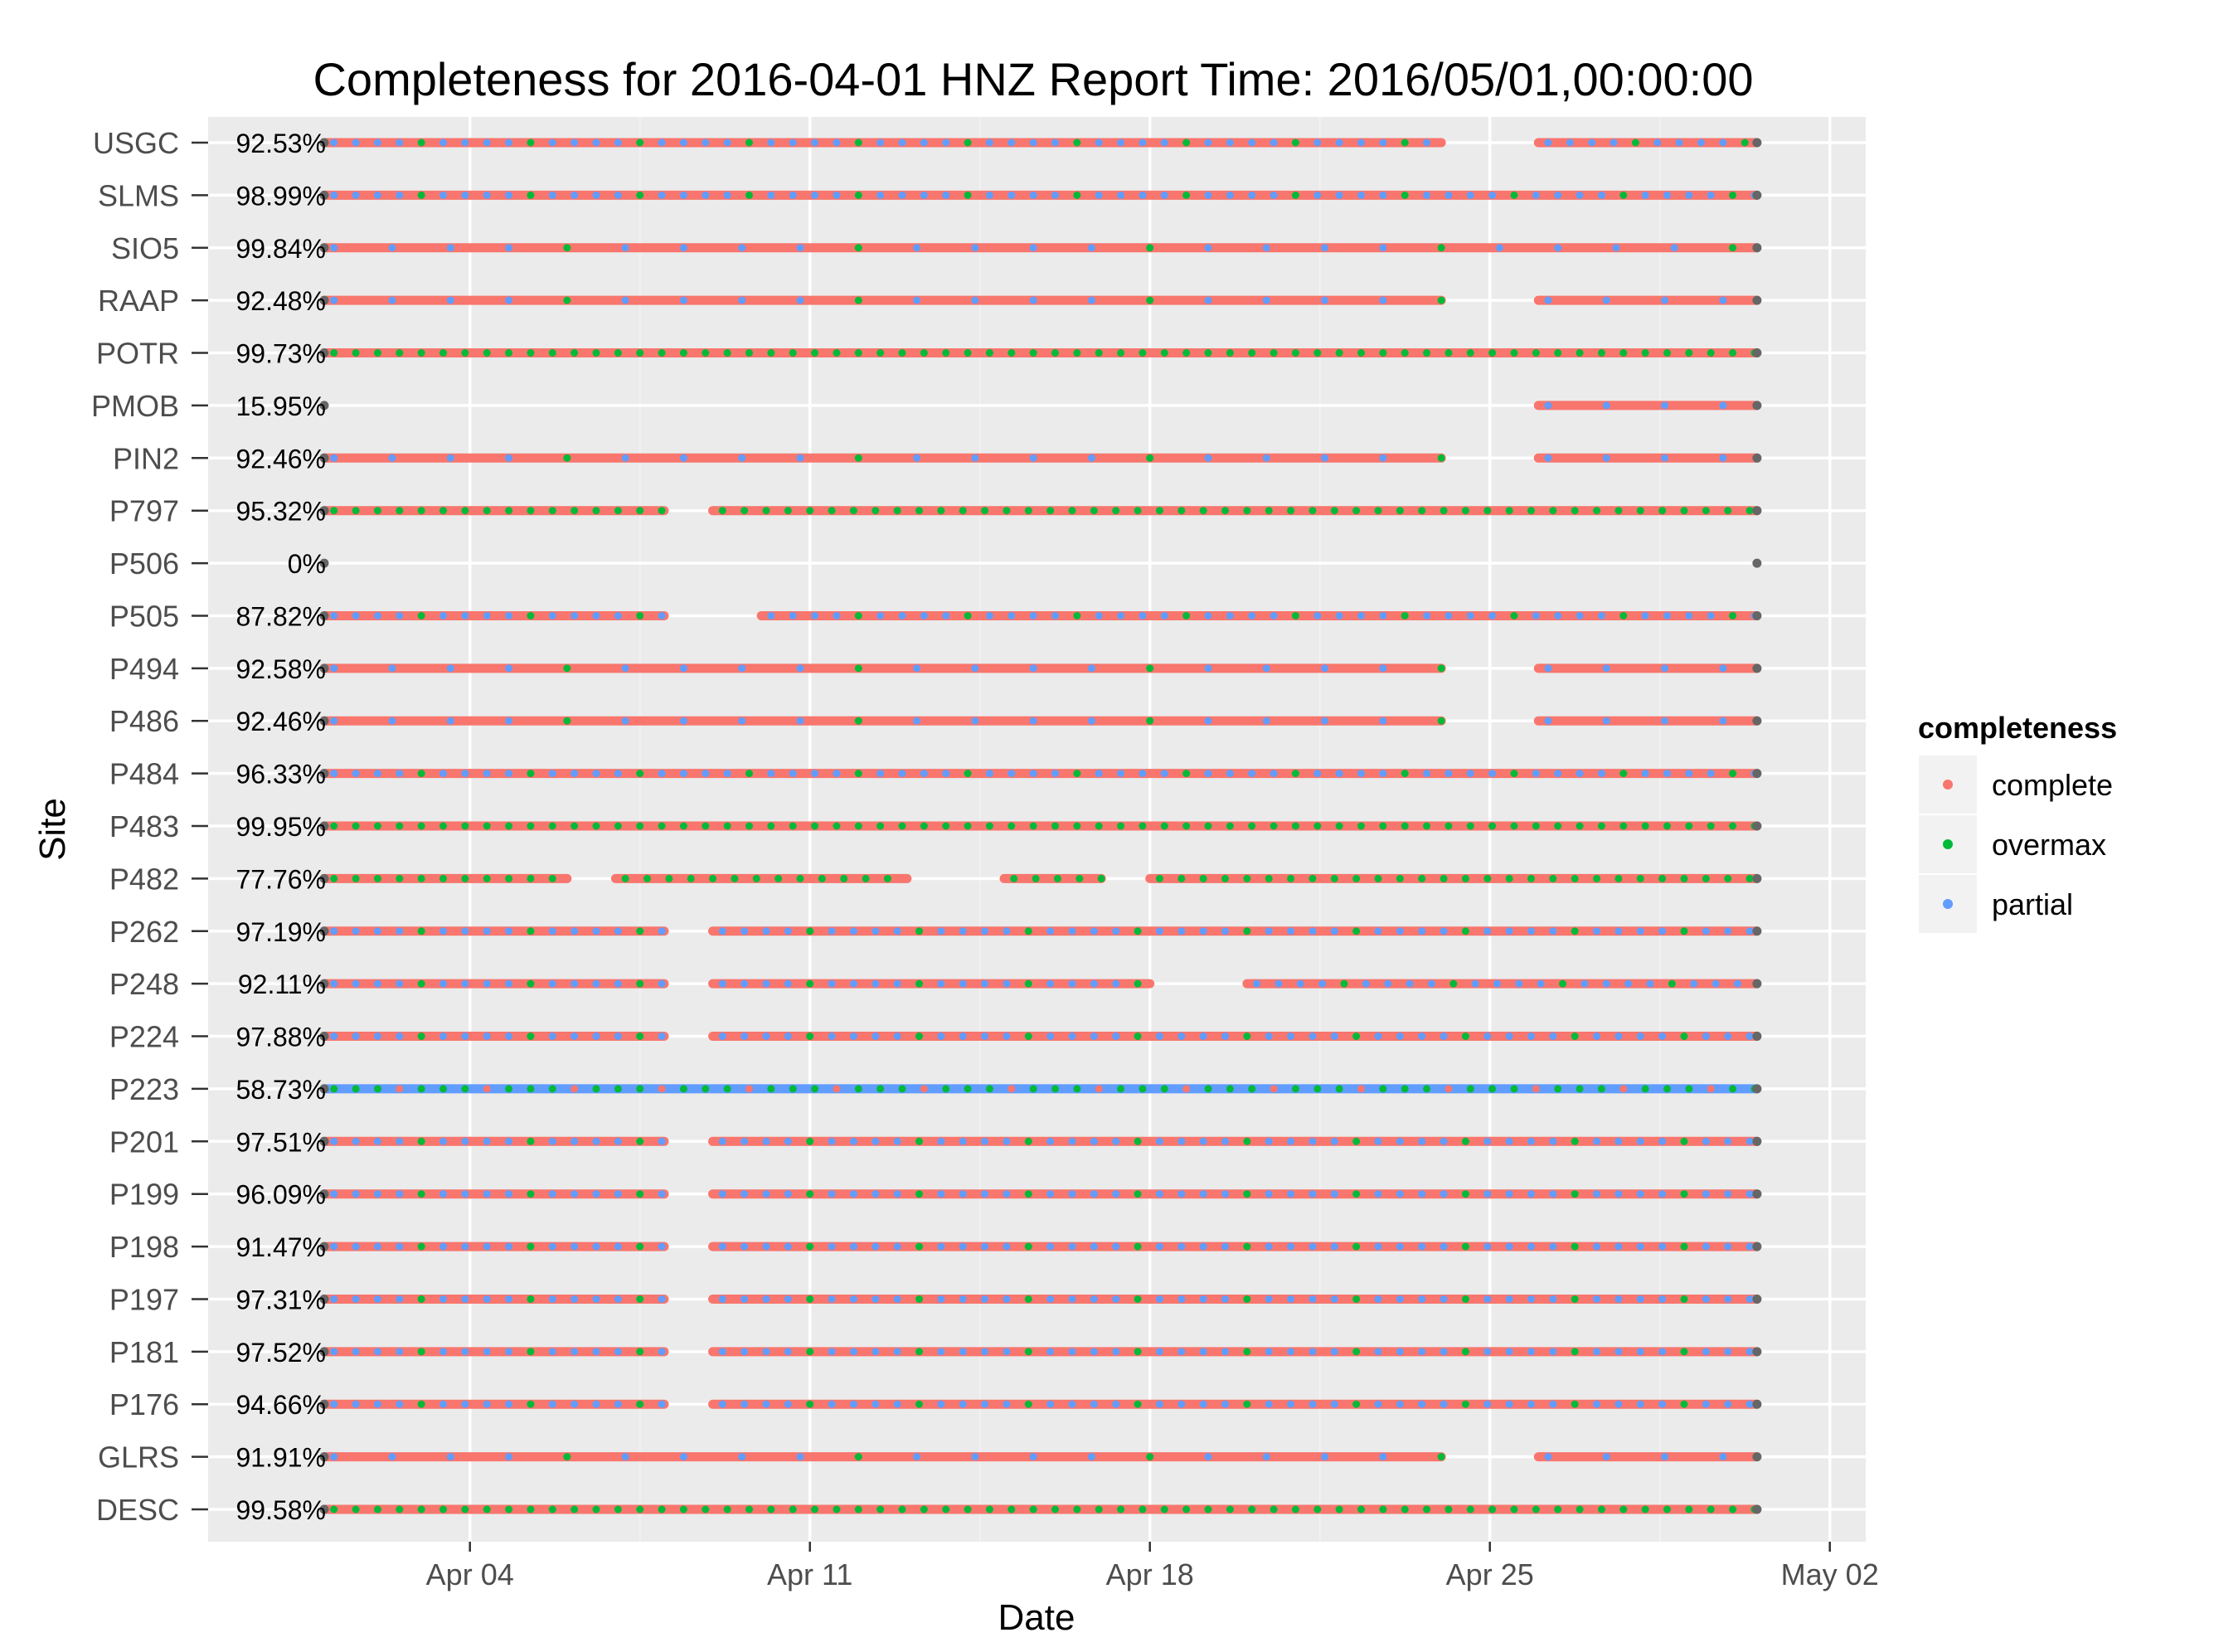 The image size is (2214, 1652). Describe the element at coordinates (280, 406) in the screenshot. I see `completeness-label: 15.95%` at that location.